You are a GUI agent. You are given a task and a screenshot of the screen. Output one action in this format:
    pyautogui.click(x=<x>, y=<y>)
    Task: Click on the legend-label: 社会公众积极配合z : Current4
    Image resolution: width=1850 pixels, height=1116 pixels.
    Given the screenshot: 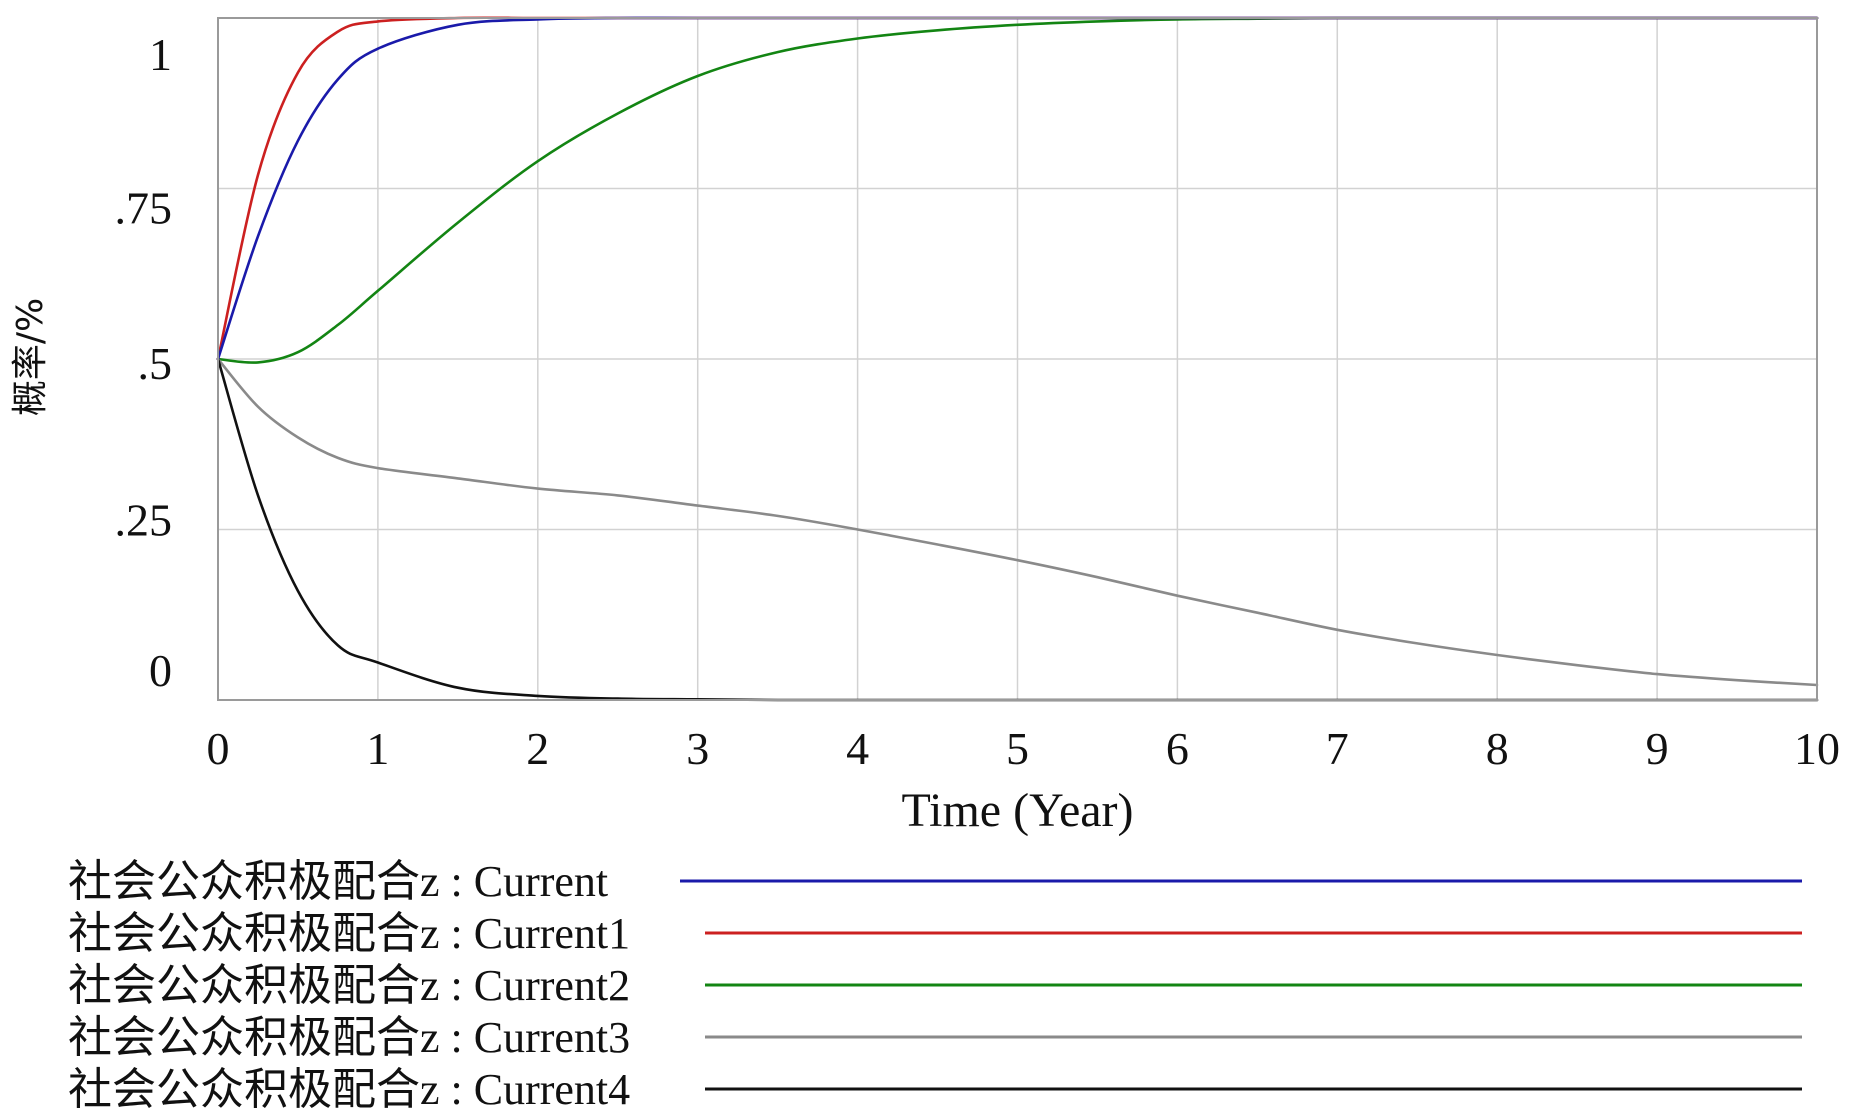 What is the action you would take?
    pyautogui.click(x=349, y=1089)
    